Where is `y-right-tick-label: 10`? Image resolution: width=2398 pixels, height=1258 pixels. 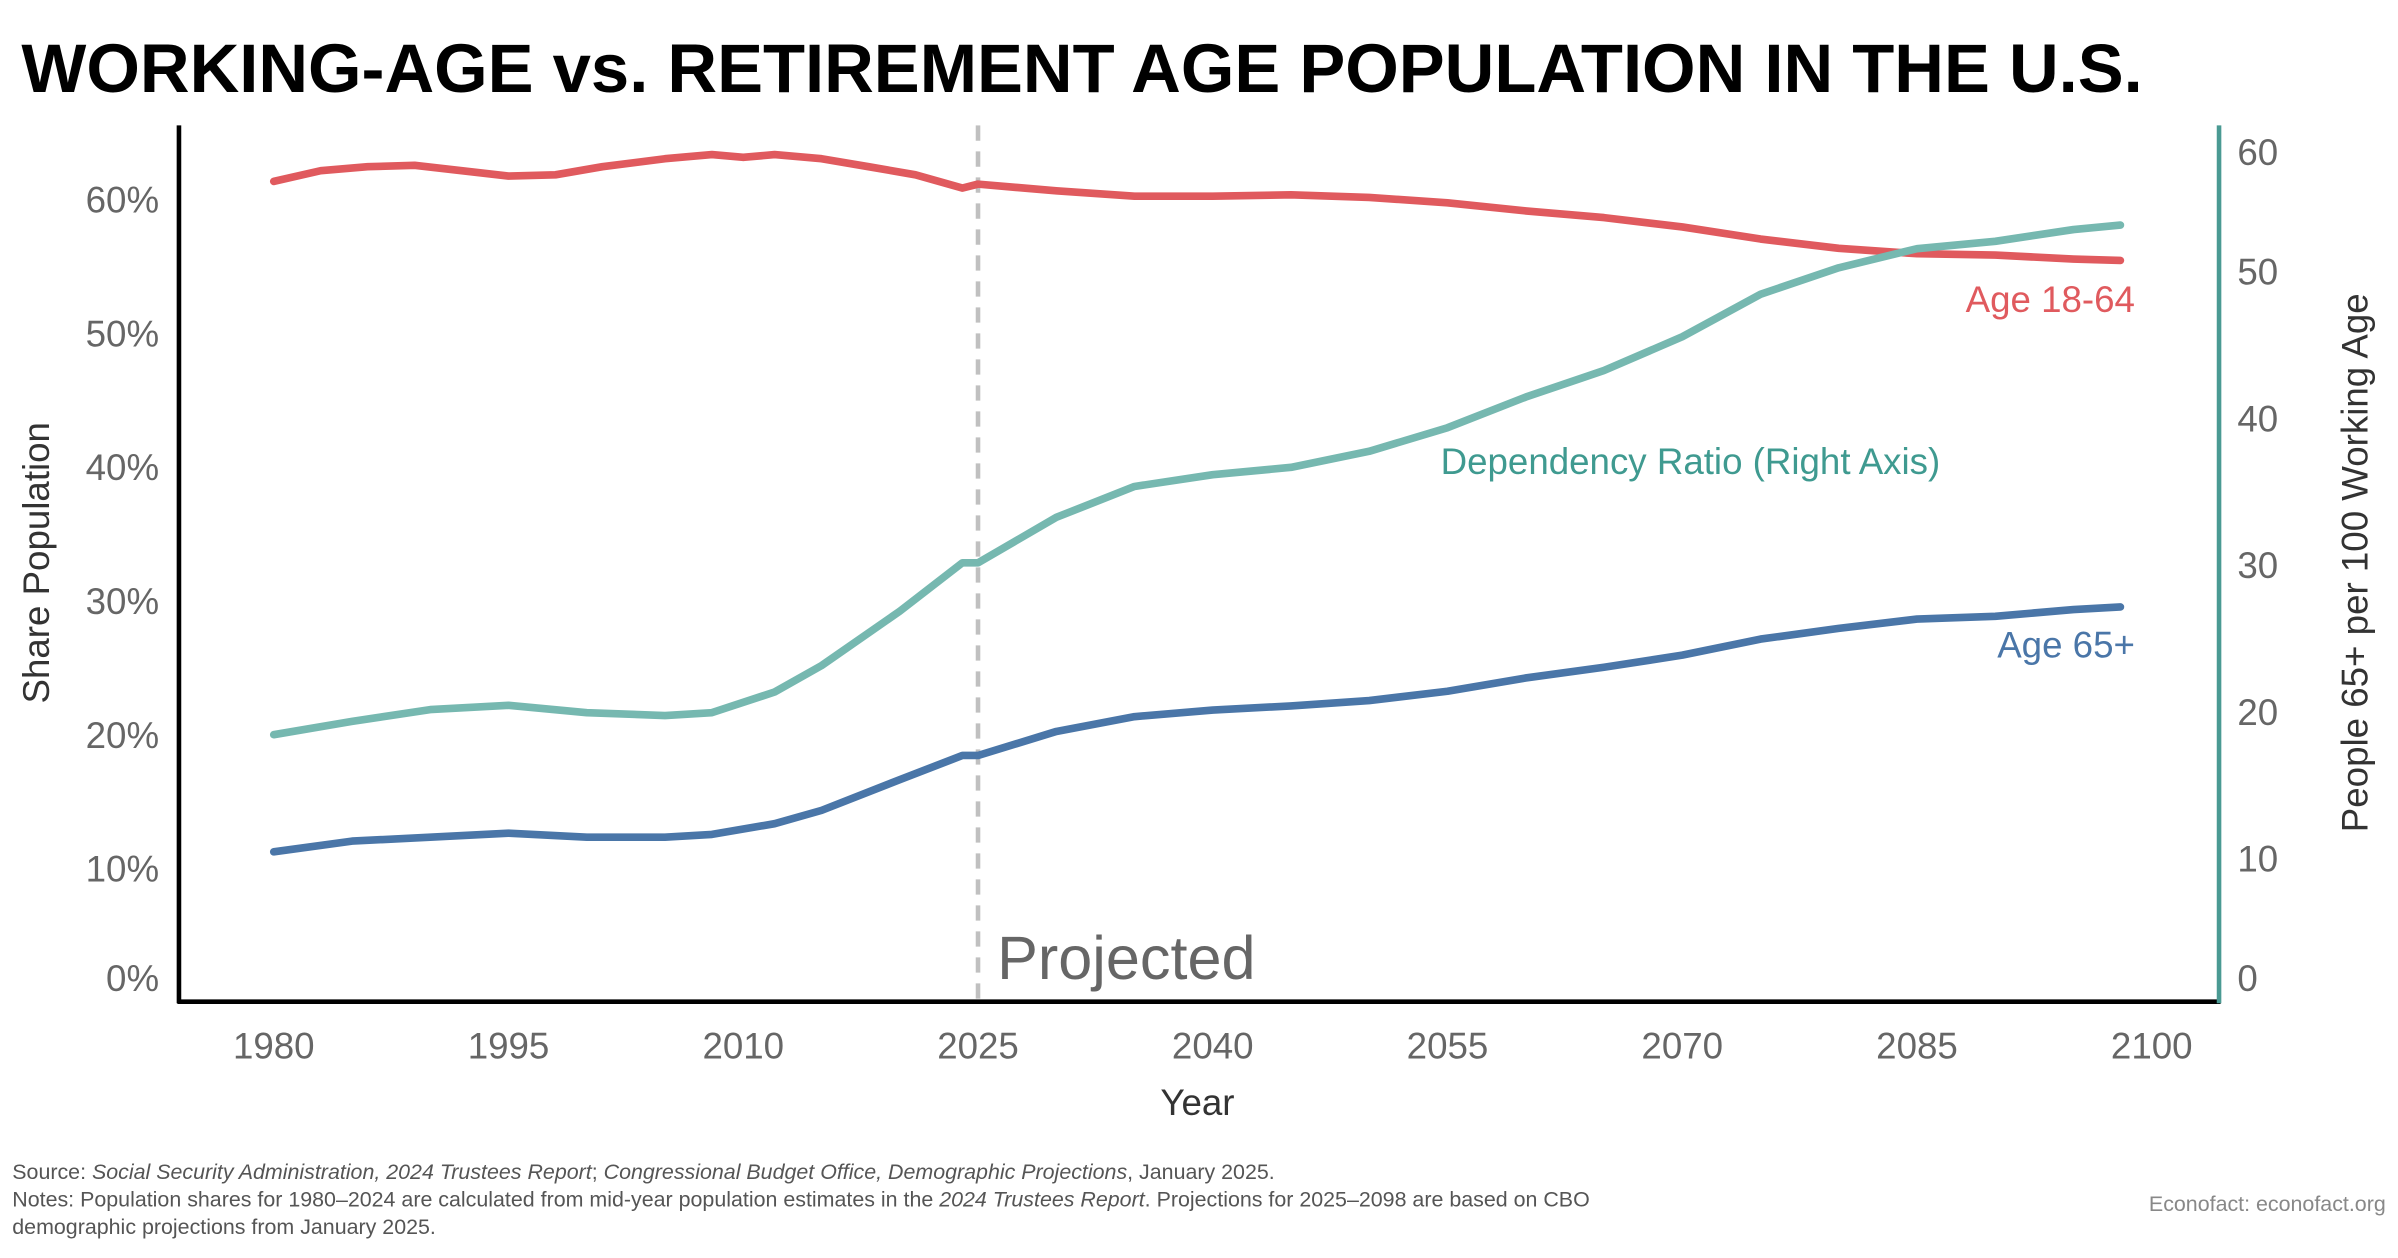 y-right-tick-label: 10 is located at coordinates (2257, 859).